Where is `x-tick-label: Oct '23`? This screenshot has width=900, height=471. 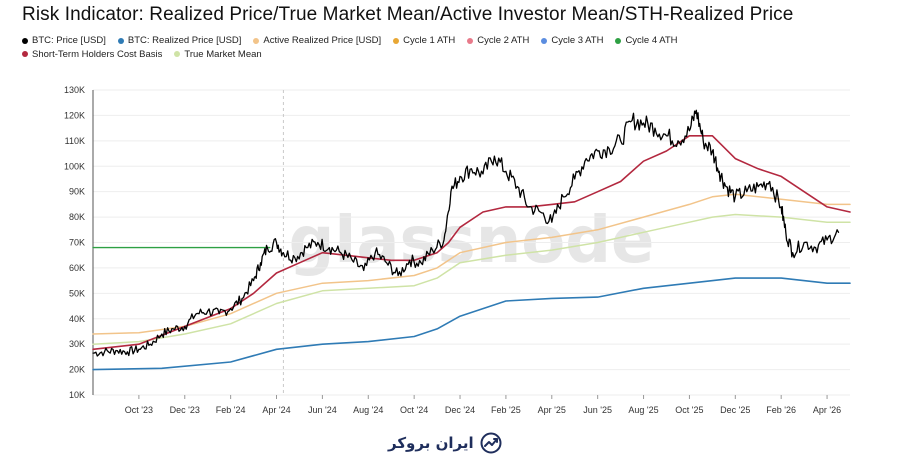 x-tick-label: Oct '23 is located at coordinates (139, 410).